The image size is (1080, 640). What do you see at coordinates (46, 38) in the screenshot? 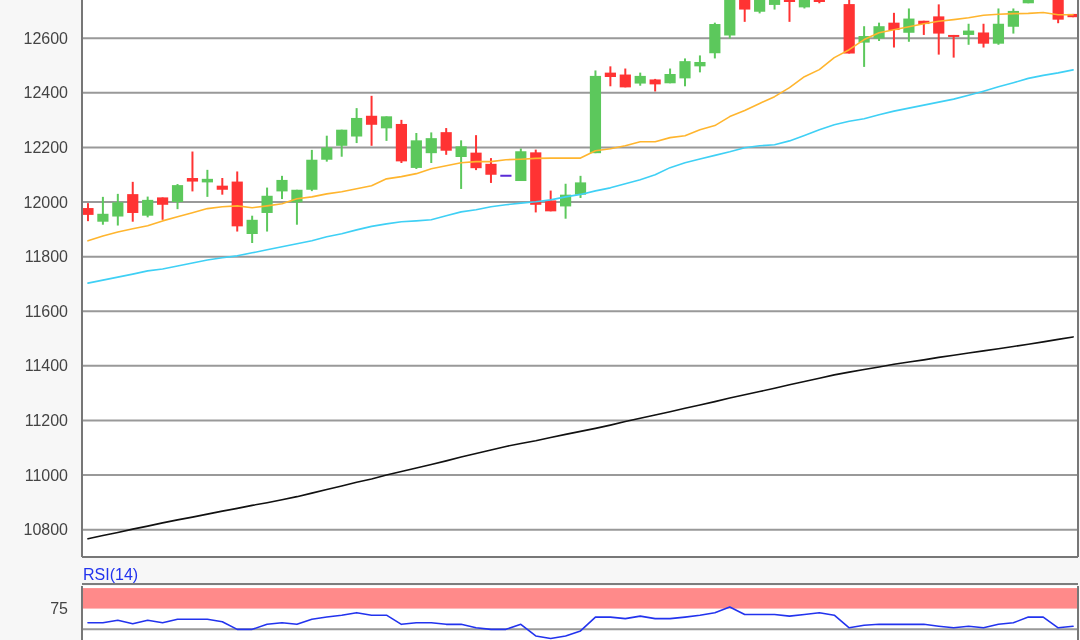
I see `y-tick-label: 12600` at bounding box center [46, 38].